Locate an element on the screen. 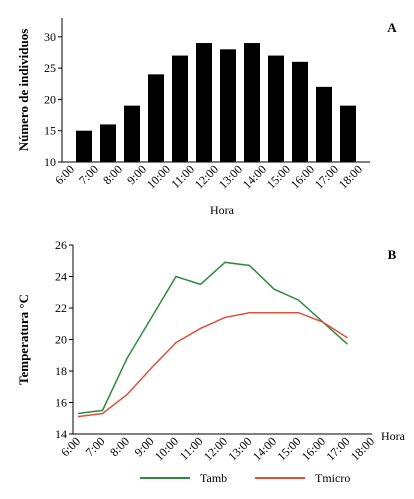 This screenshot has height=499, width=414. y-tick-label: 22 is located at coordinates (61, 308).